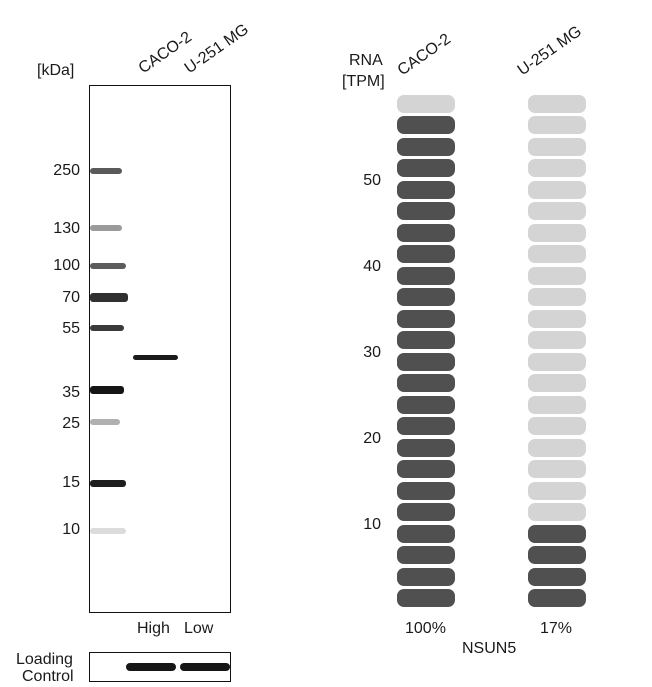 The height and width of the screenshot is (687, 652). What do you see at coordinates (372, 266) in the screenshot?
I see `y-tick-label: 40` at bounding box center [372, 266].